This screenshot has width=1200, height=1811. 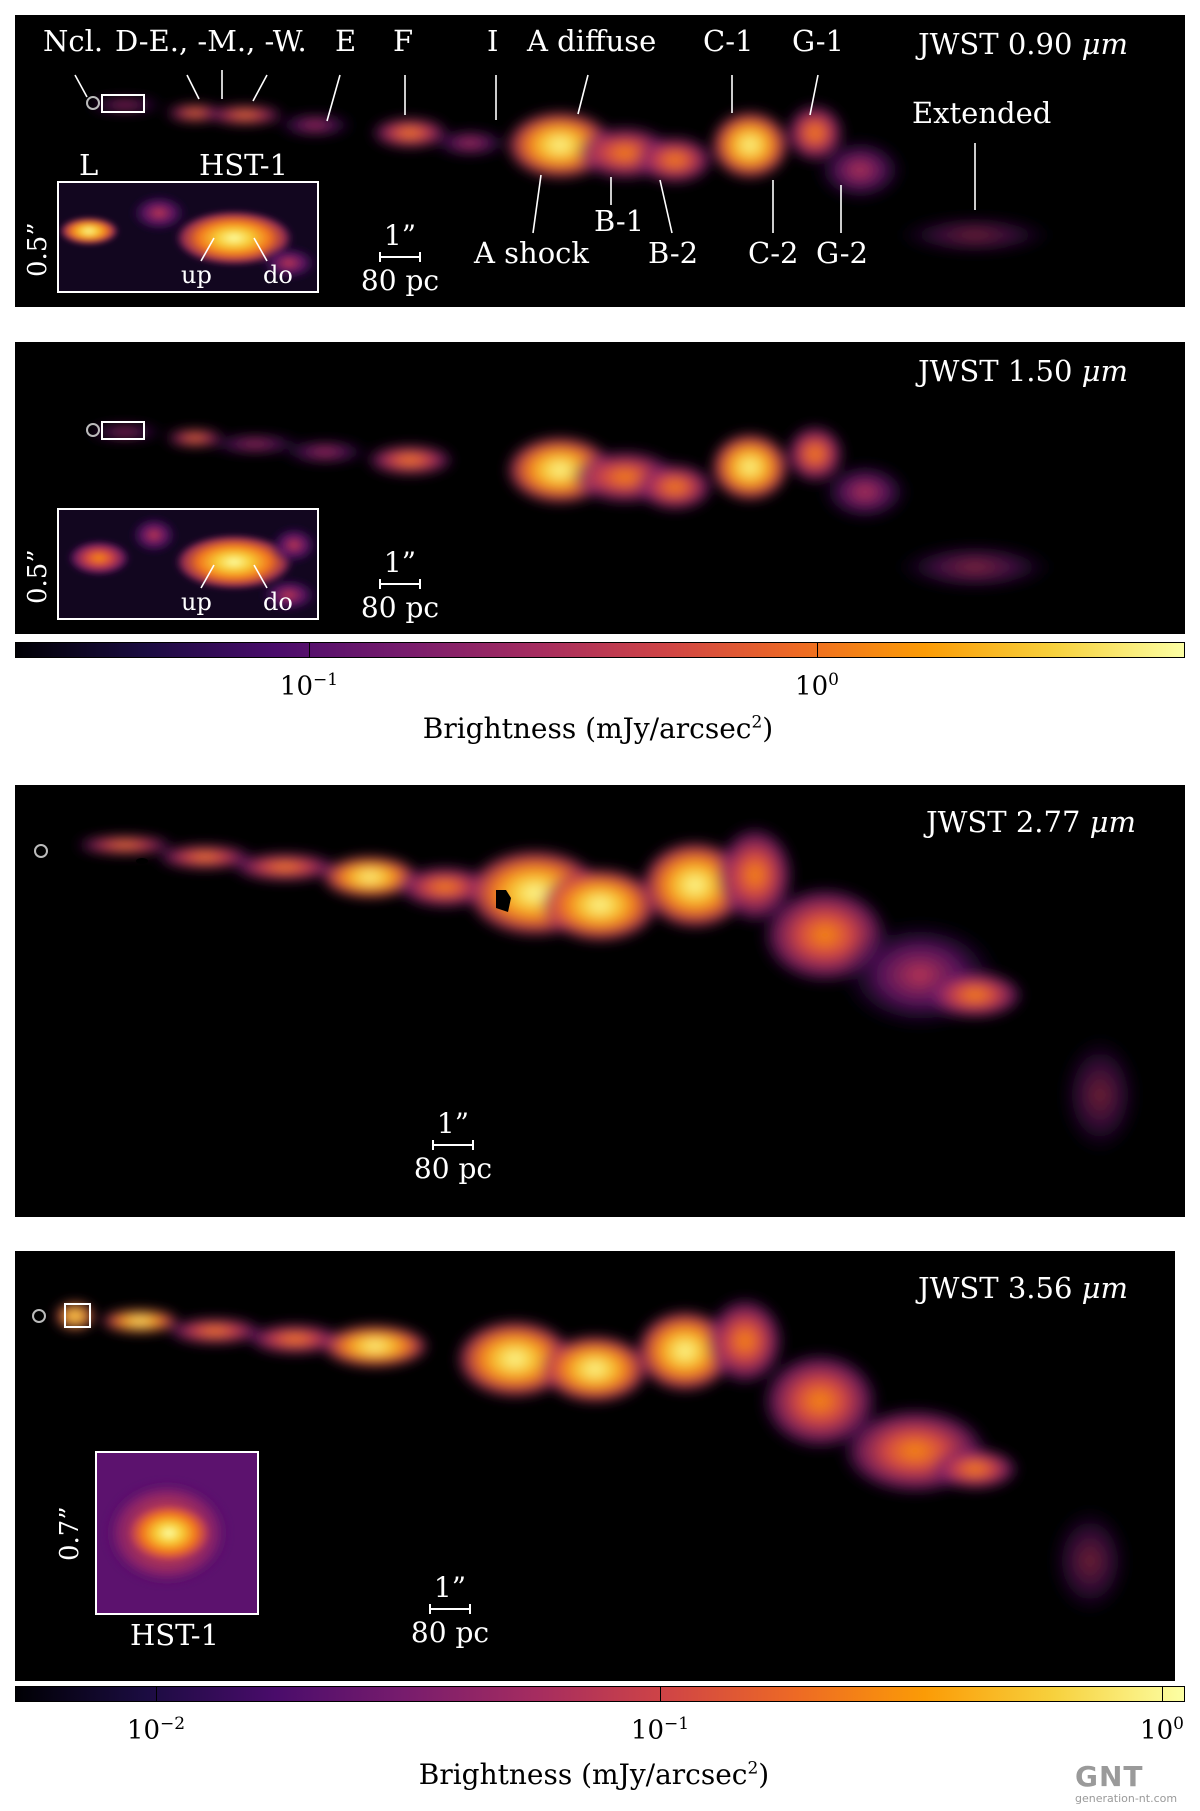 What do you see at coordinates (177, 1533) in the screenshot?
I see `hst1-zoom-inset` at bounding box center [177, 1533].